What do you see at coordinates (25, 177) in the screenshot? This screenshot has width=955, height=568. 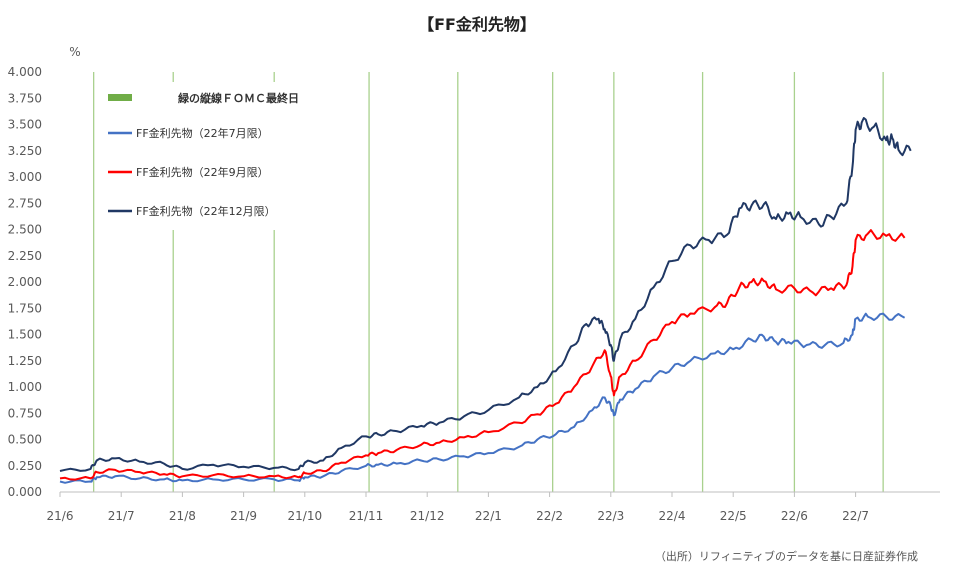 I see `y-tick-label: 3.000` at bounding box center [25, 177].